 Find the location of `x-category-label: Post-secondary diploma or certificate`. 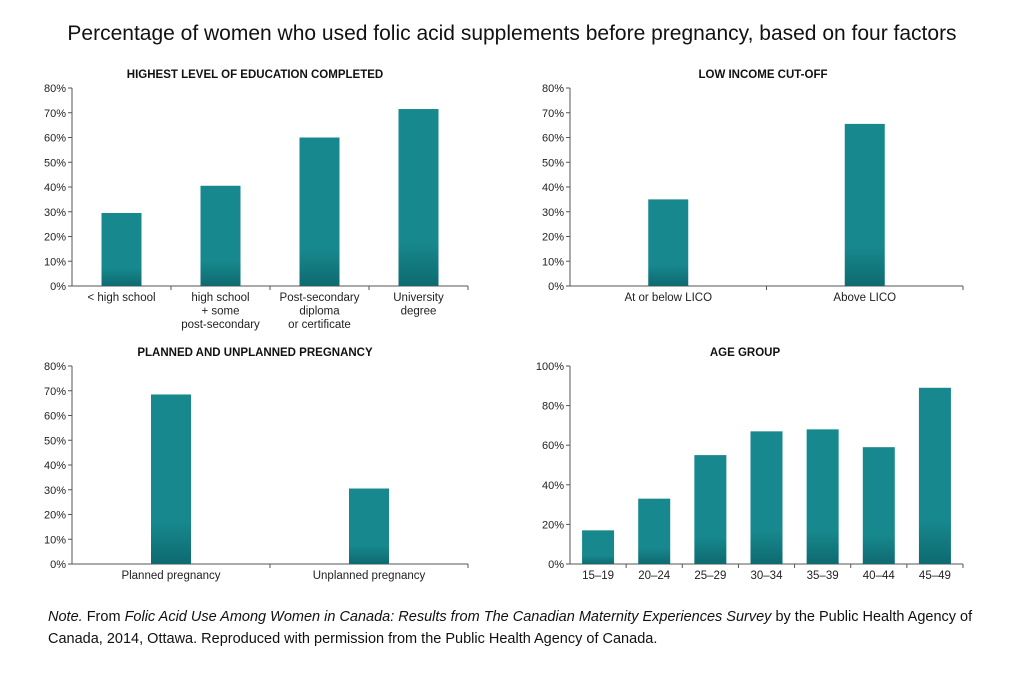

x-category-label: Post-secondary diploma or certificate is located at coordinates (320, 311).